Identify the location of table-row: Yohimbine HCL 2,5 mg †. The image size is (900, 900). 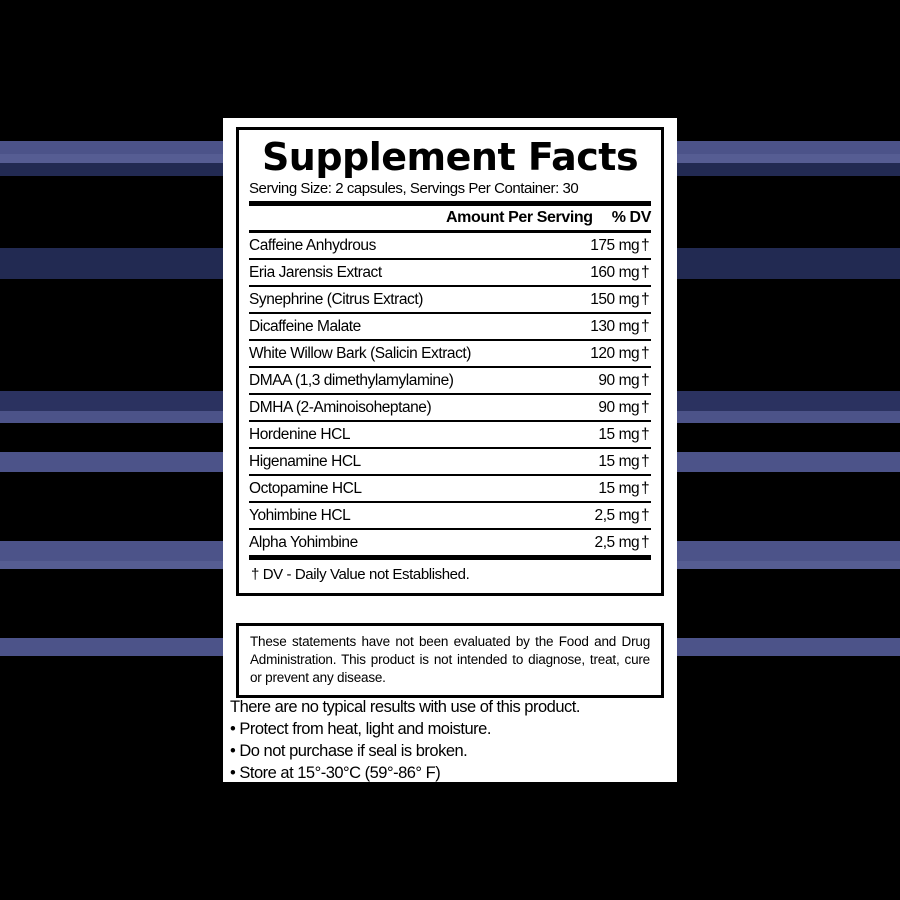
(450, 515).